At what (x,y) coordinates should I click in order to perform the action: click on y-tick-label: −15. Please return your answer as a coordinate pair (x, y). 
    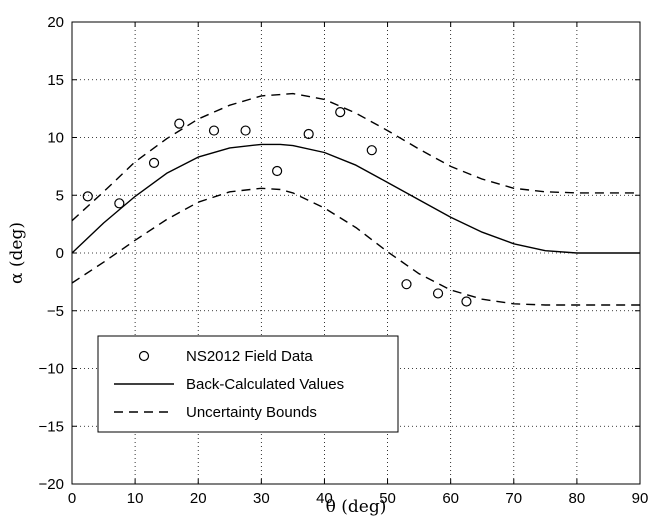
    Looking at the image, I should click on (51, 426).